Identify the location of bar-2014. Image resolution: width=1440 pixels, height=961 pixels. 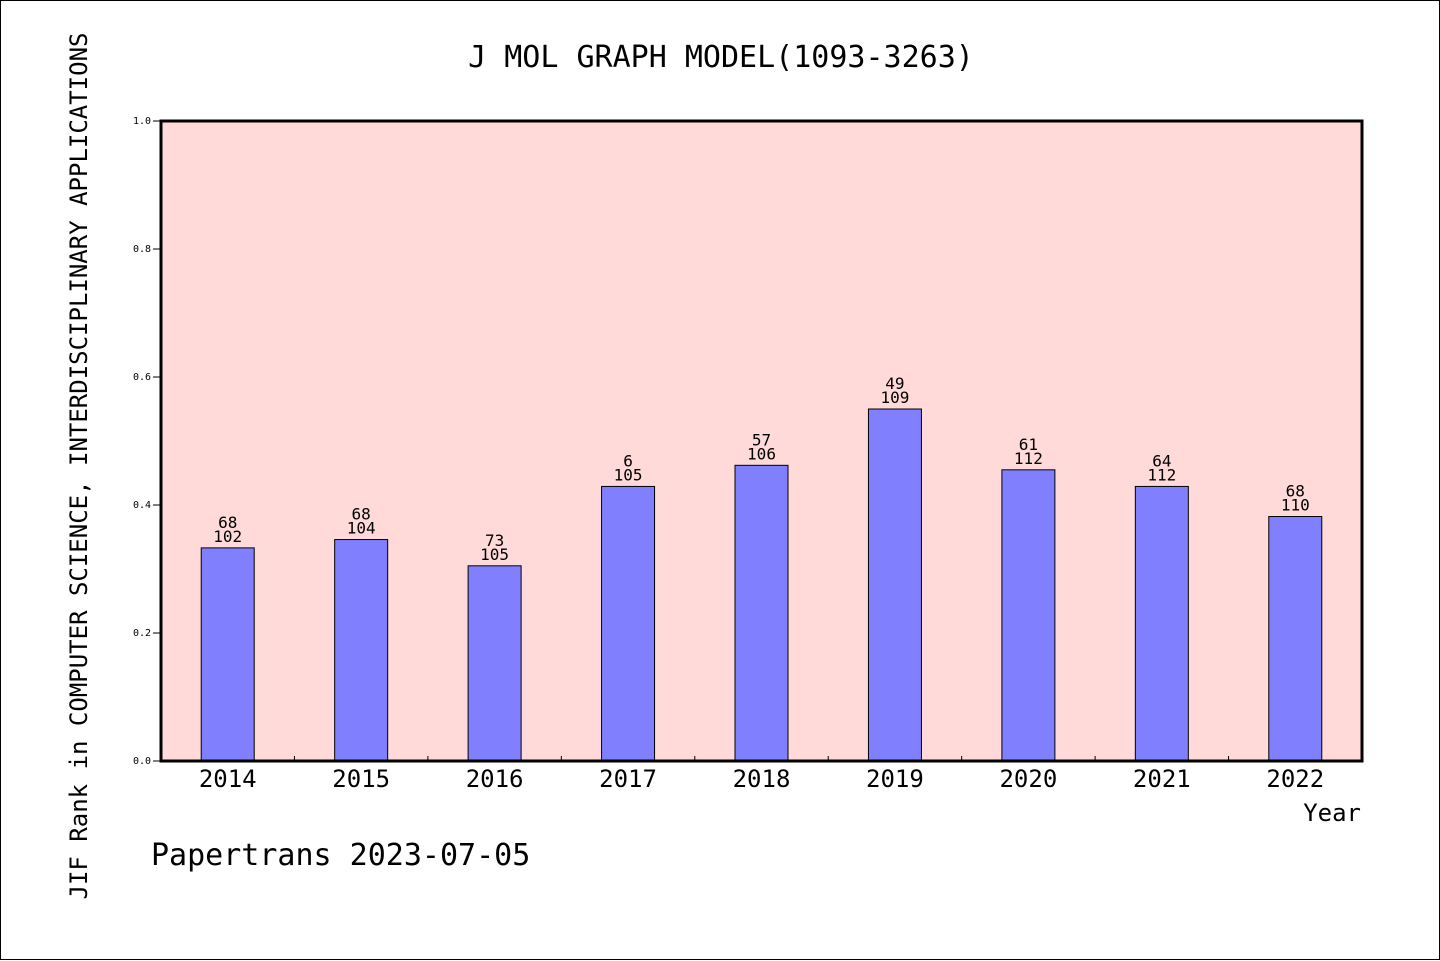
(227, 654).